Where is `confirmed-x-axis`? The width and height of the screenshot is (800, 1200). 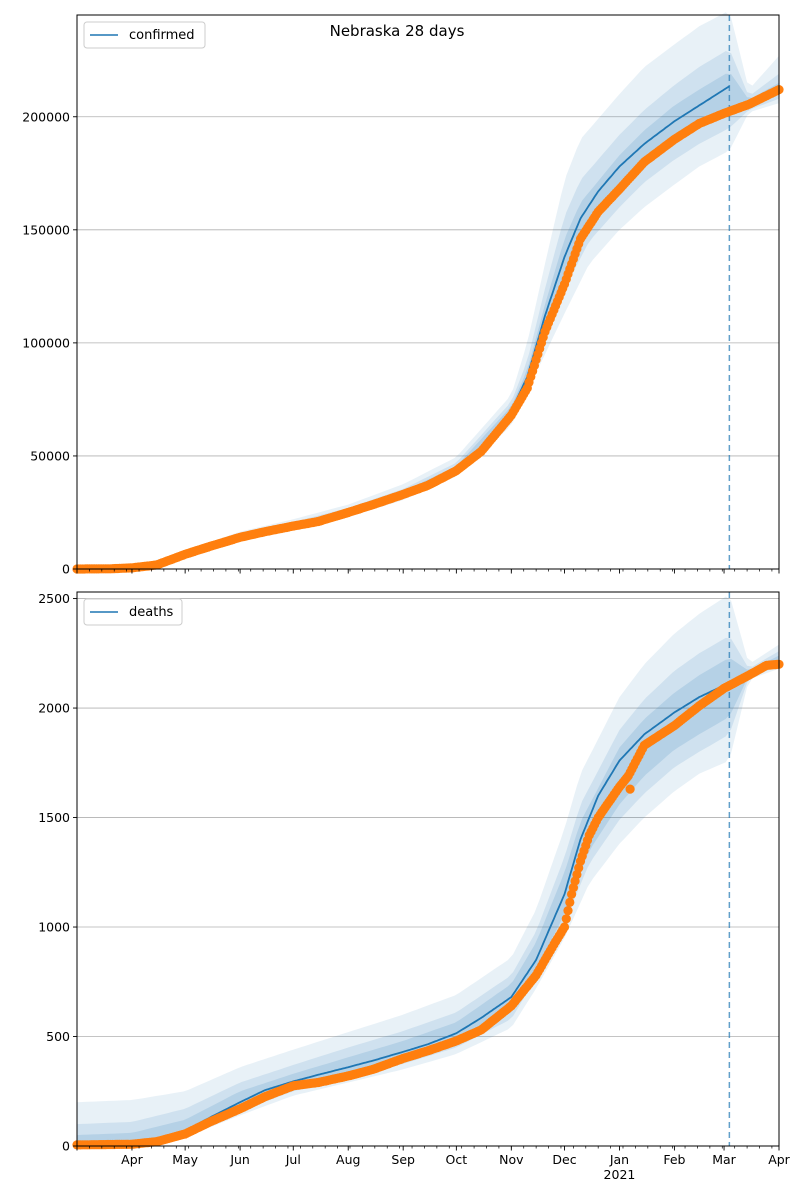 confirmed-x-axis is located at coordinates (428, 571).